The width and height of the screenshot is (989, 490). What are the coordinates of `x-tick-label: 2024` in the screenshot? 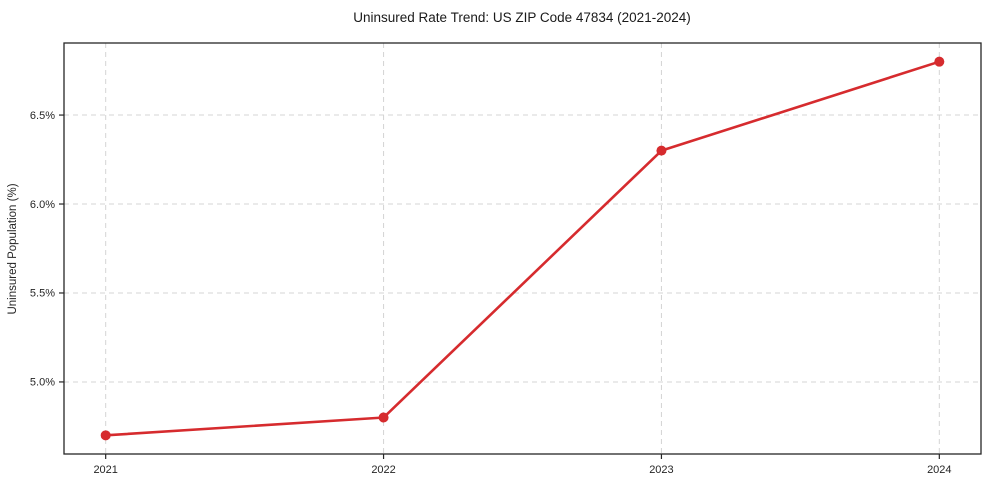 It's located at (939, 470).